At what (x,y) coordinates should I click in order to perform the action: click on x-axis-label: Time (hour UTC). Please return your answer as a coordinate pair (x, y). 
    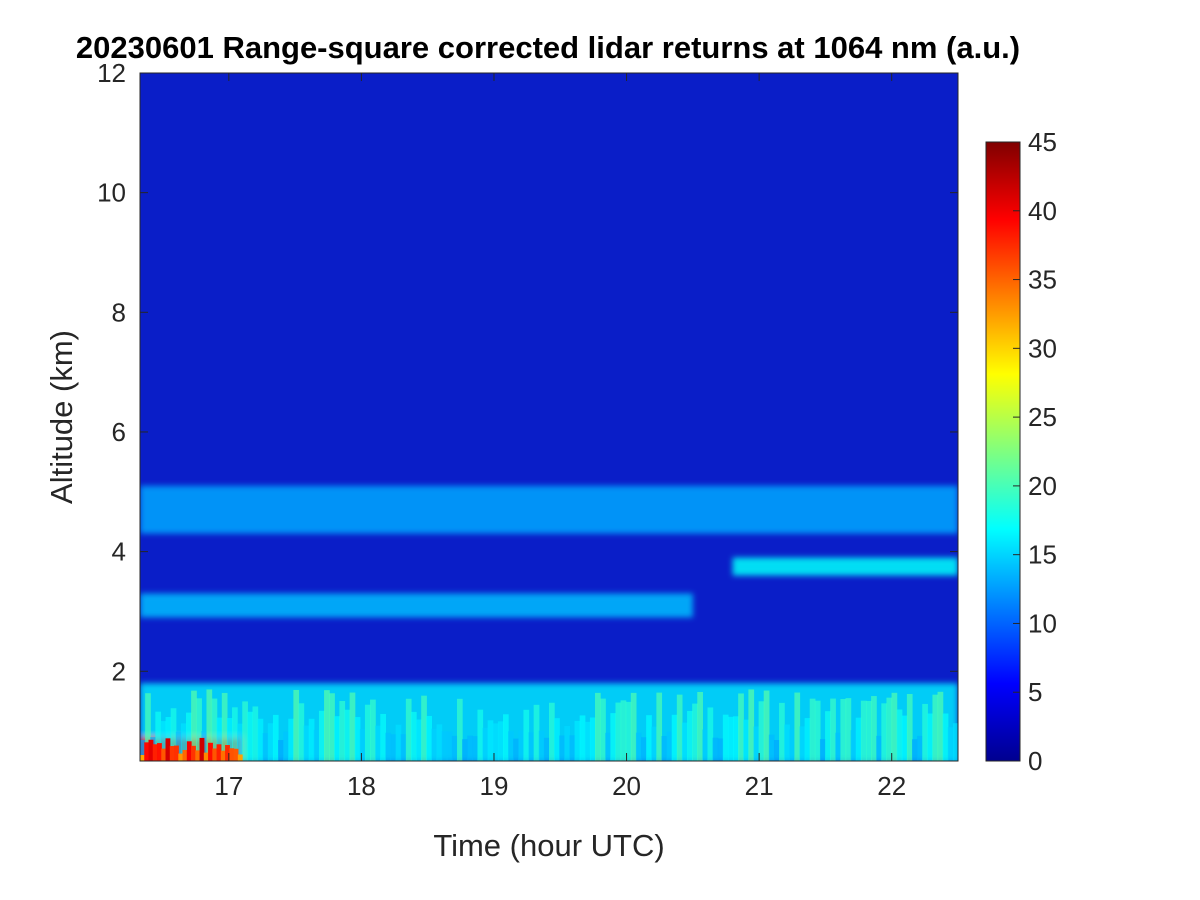
    Looking at the image, I should click on (548, 845).